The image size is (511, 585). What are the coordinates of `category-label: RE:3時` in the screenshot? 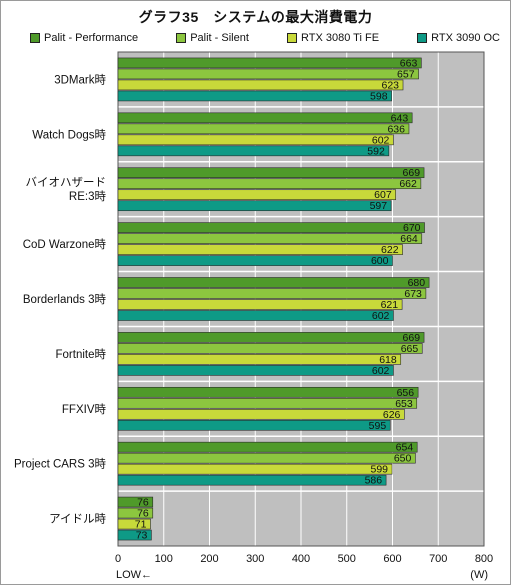 It's located at (88, 196).